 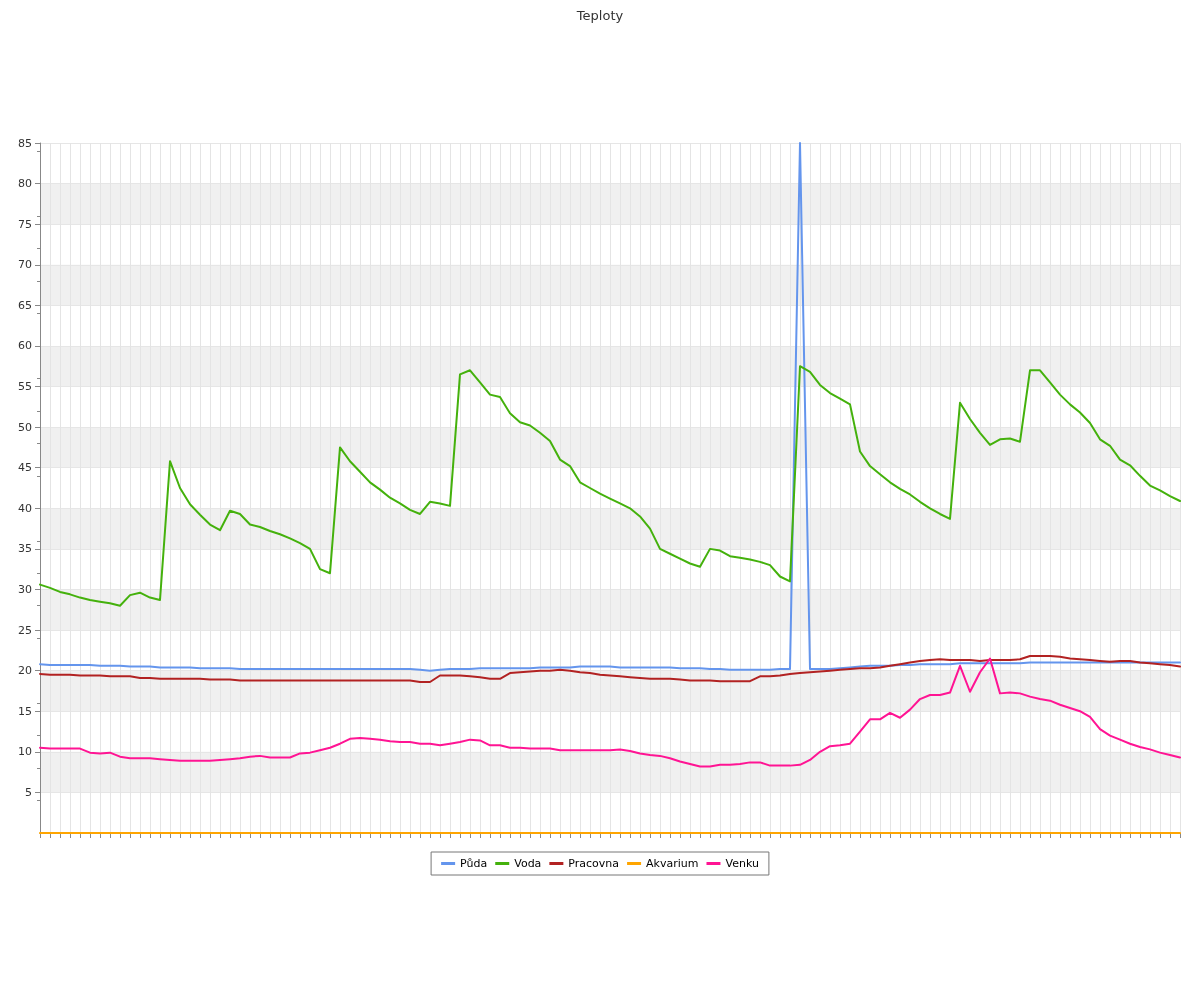 I want to click on y-tick-label: 45, so click(x=25, y=468).